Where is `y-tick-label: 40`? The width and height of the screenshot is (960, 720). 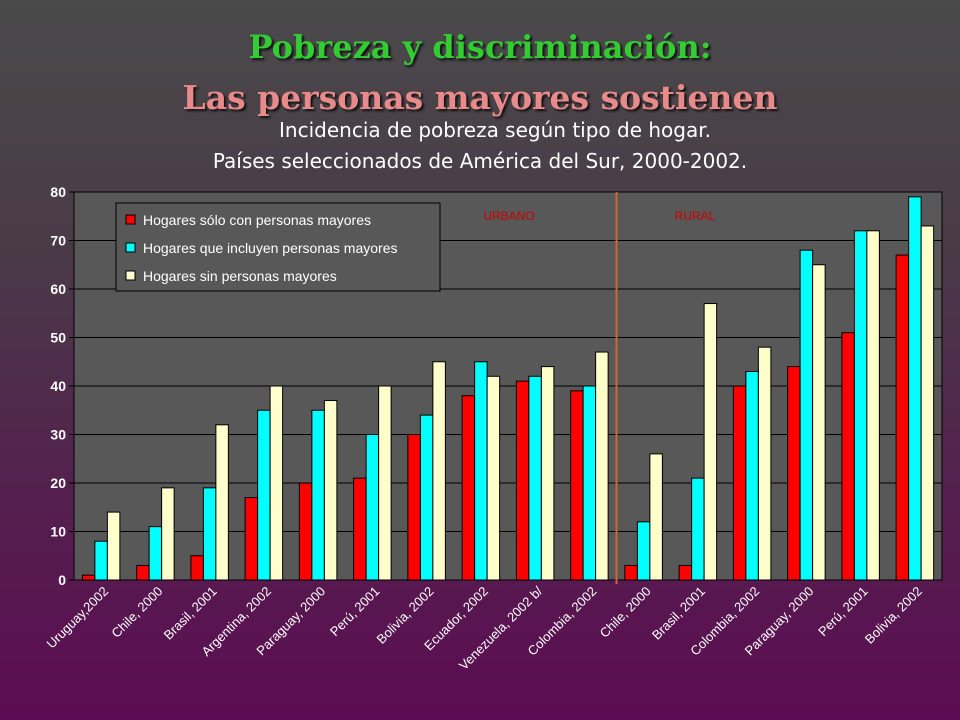 y-tick-label: 40 is located at coordinates (58, 386).